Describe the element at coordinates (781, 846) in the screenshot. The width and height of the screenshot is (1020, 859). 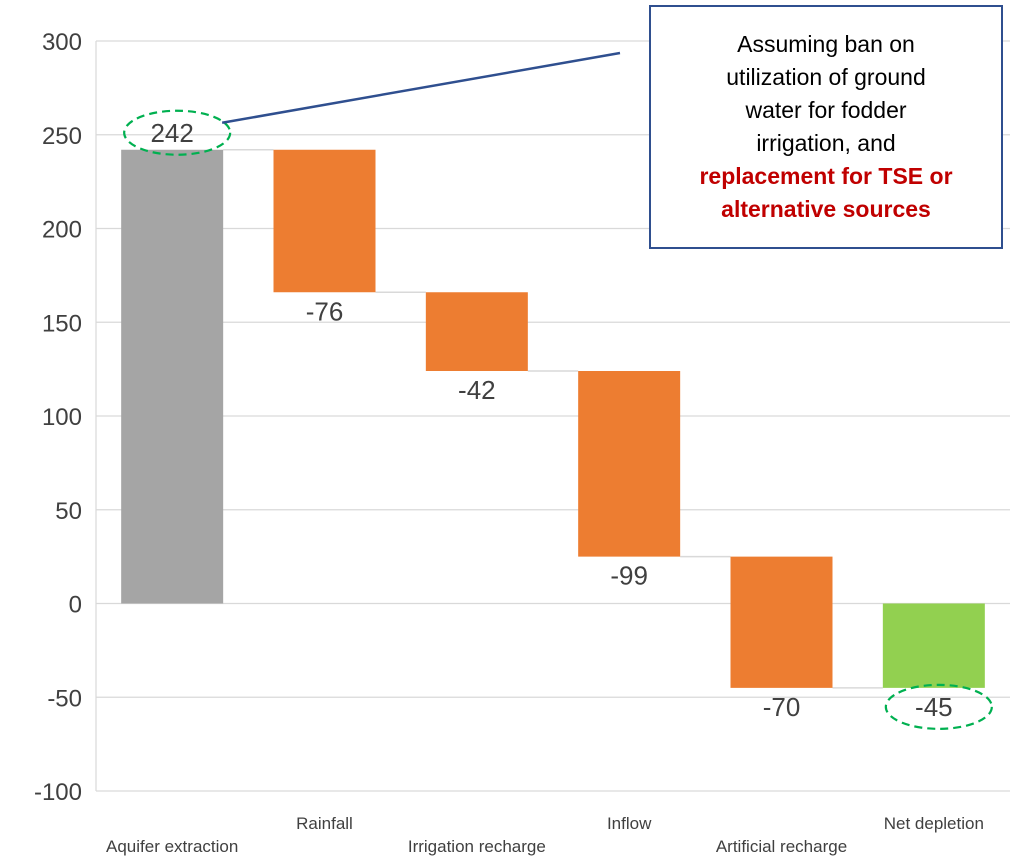
I see `category-label-artificial-recharge: Artificial recharge` at that location.